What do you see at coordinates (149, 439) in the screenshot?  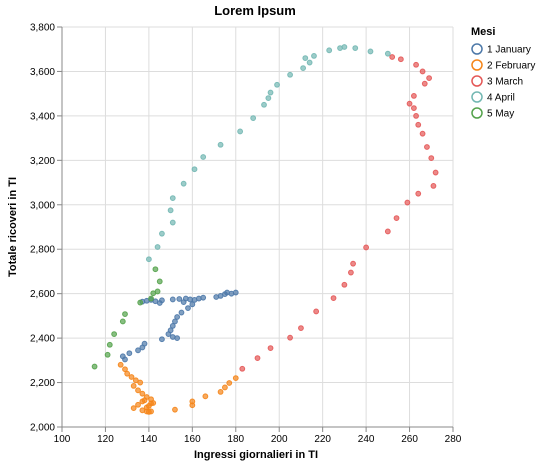 I see `x-tick-label: 140` at bounding box center [149, 439].